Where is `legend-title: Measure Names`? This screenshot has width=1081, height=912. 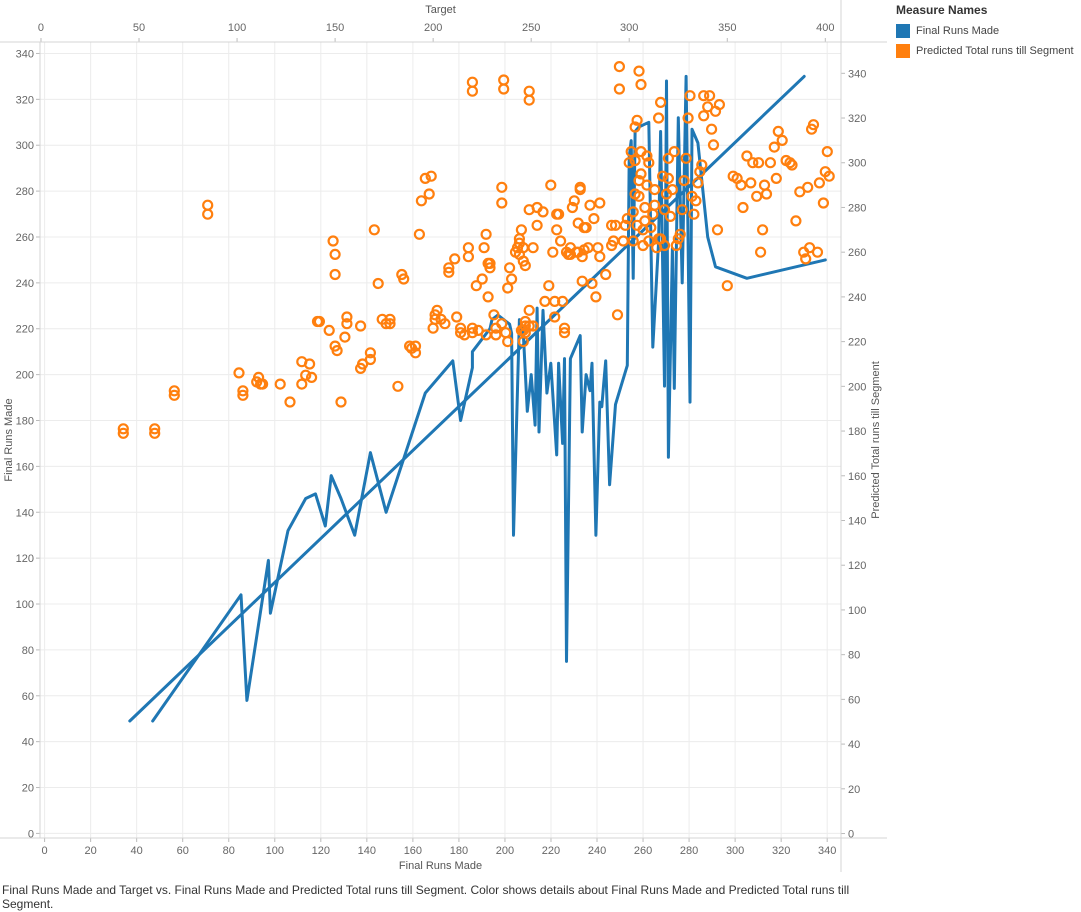 legend-title: Measure Names is located at coordinates (942, 10).